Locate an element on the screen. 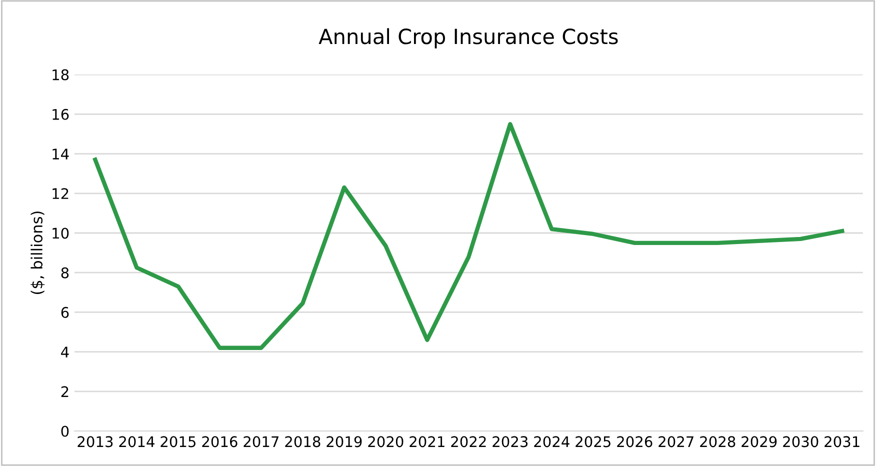 The image size is (876, 466). x-tick-label: 2029 is located at coordinates (759, 442).